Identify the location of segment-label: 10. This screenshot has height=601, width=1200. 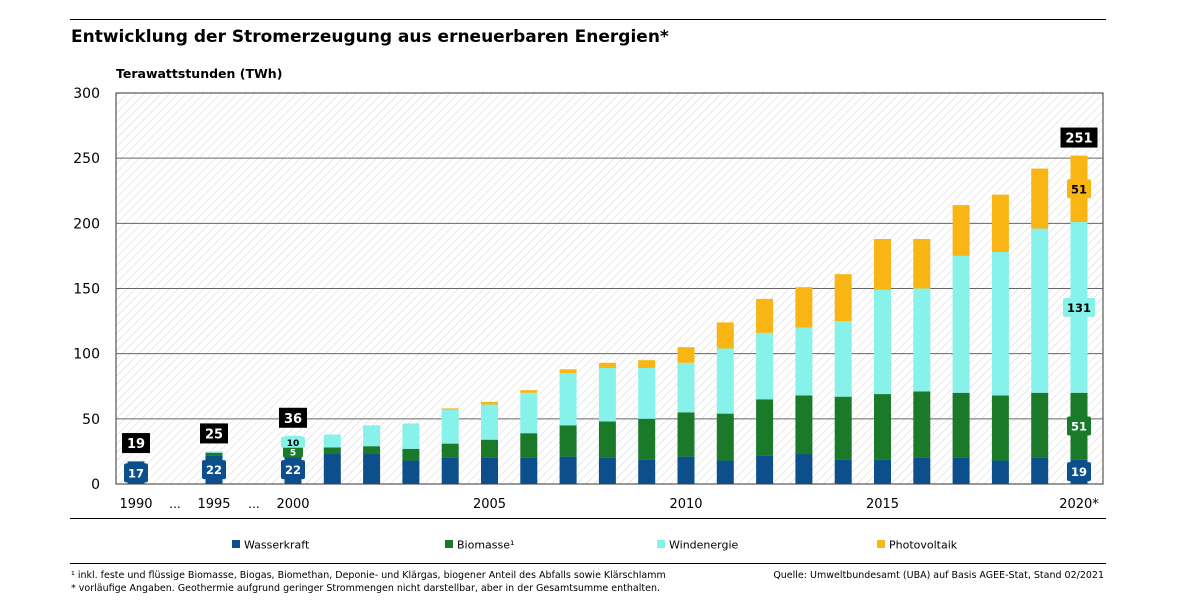
(293, 444).